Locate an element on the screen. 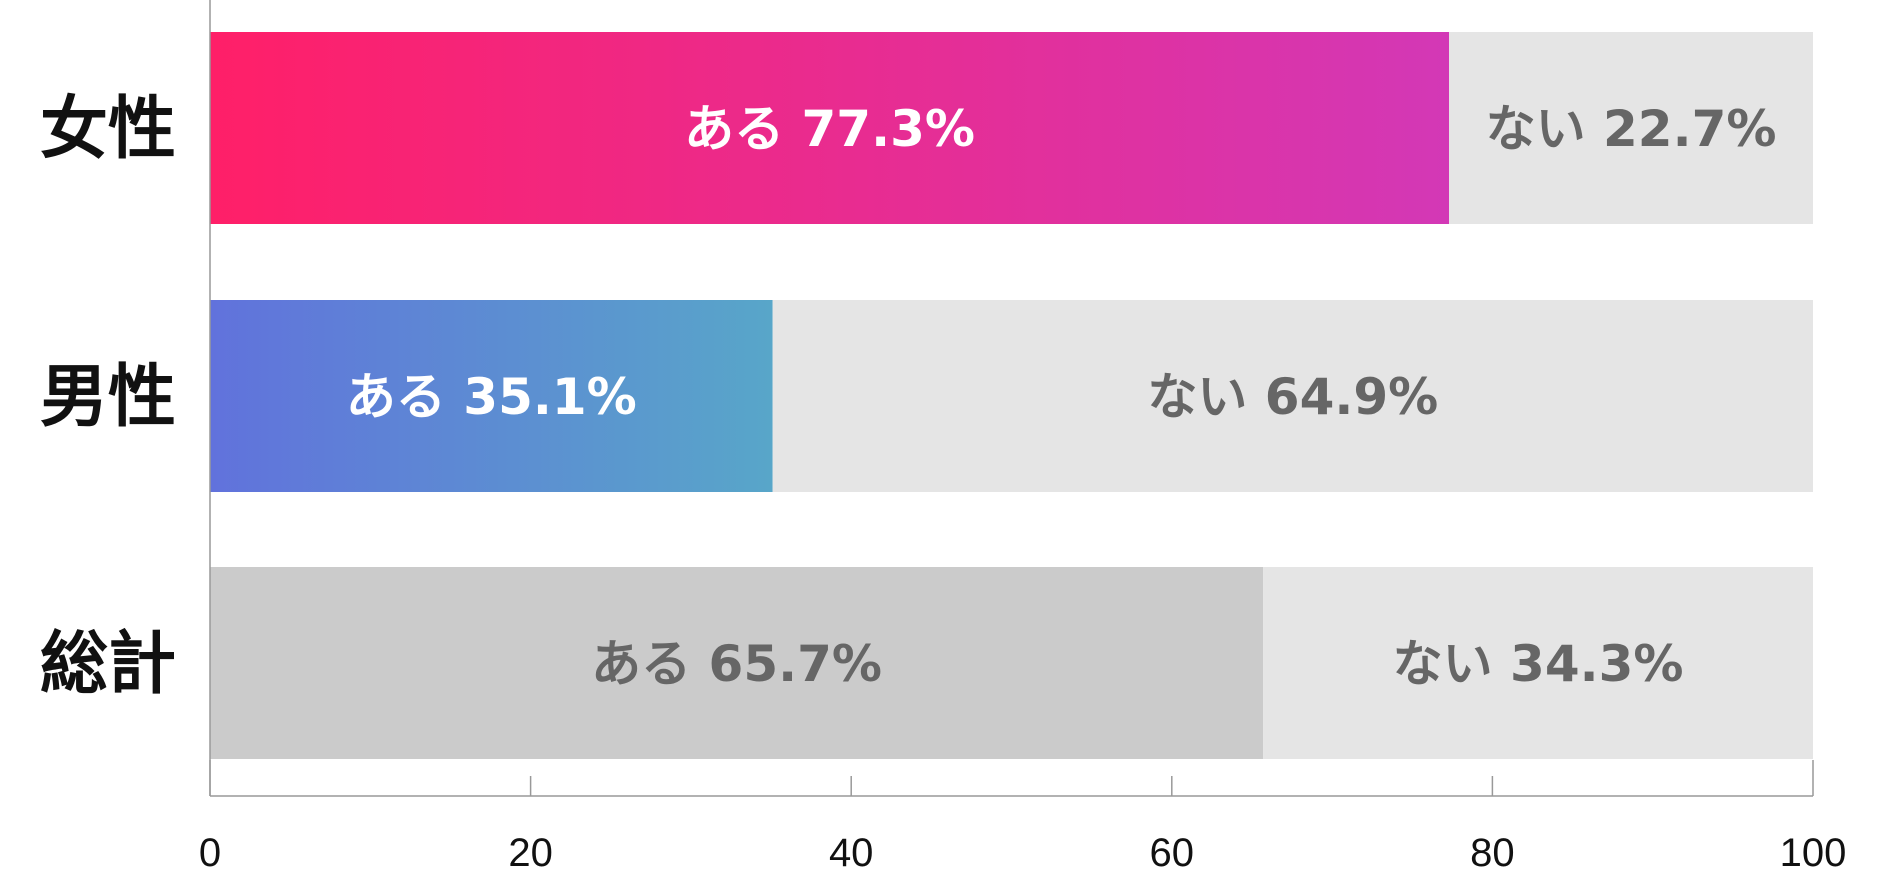 Image resolution: width=1888 pixels, height=893 pixels. data-label-yes-total: ある 65.7% is located at coordinates (736, 664).